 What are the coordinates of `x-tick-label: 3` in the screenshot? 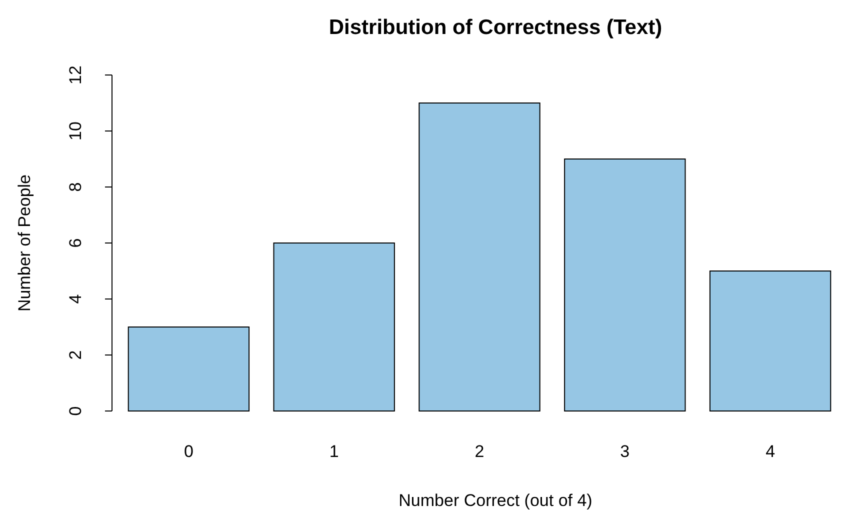 It's located at (625, 451).